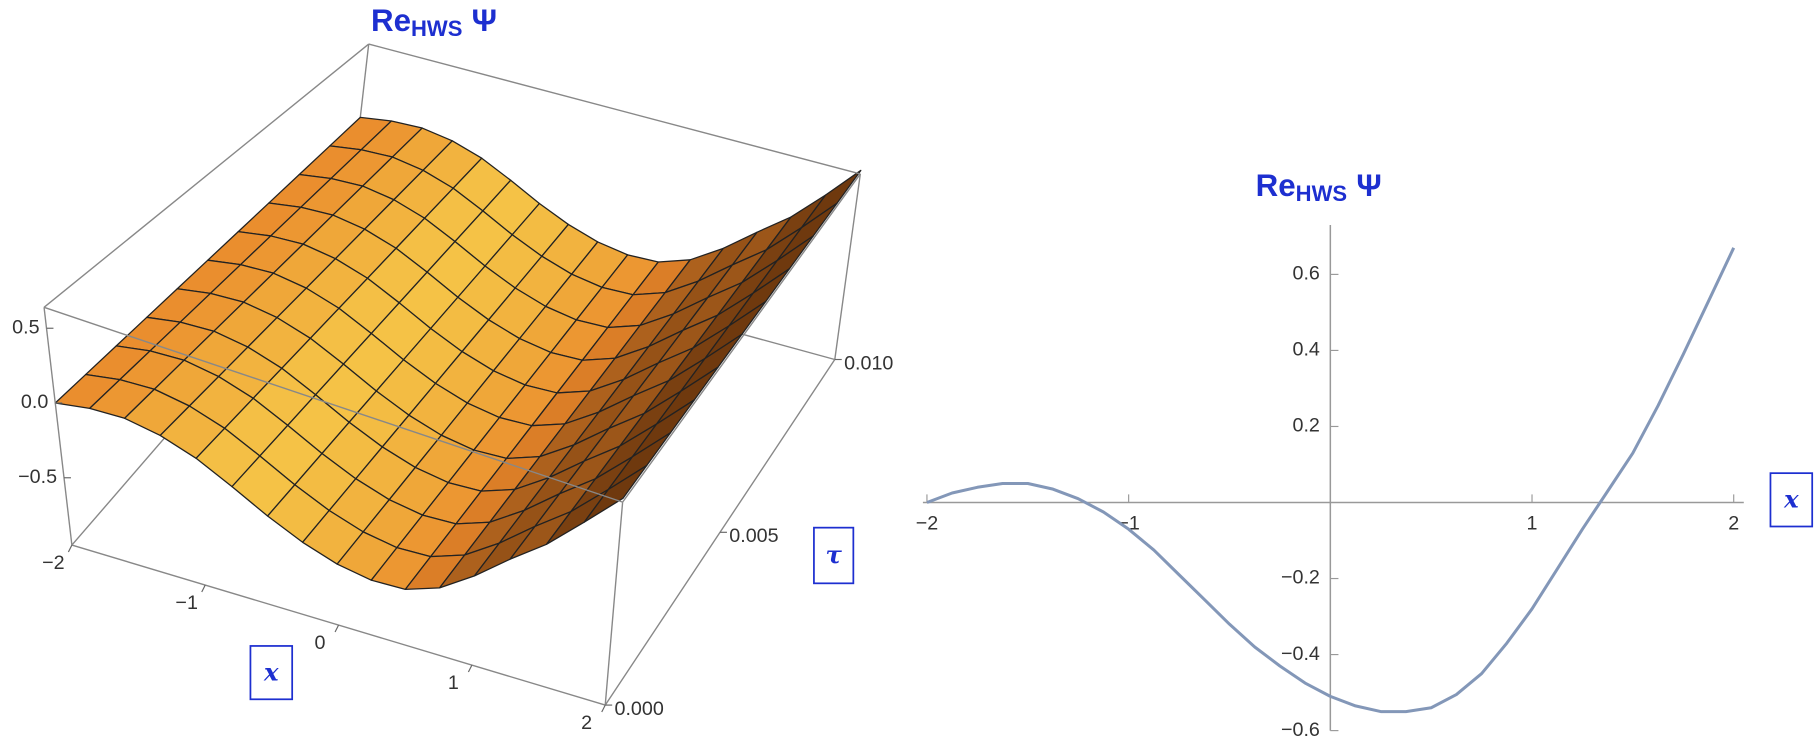 The height and width of the screenshot is (748, 1818). Describe the element at coordinates (37, 477) in the screenshot. I see `z-tick-label: −0.5` at that location.